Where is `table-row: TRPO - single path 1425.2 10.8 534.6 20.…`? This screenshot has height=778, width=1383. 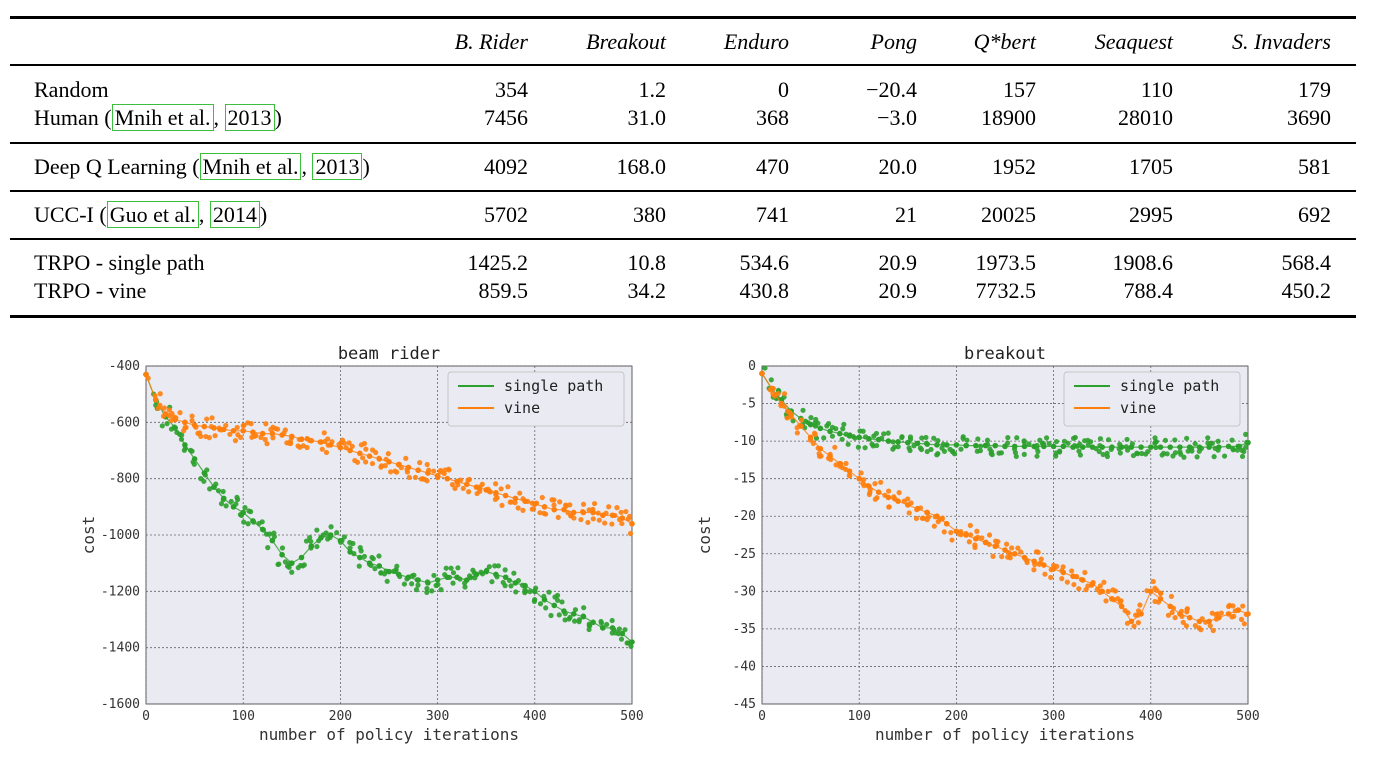
table-row: TRPO - single path 1425.2 10.8 534.6 20.… is located at coordinates (683, 263).